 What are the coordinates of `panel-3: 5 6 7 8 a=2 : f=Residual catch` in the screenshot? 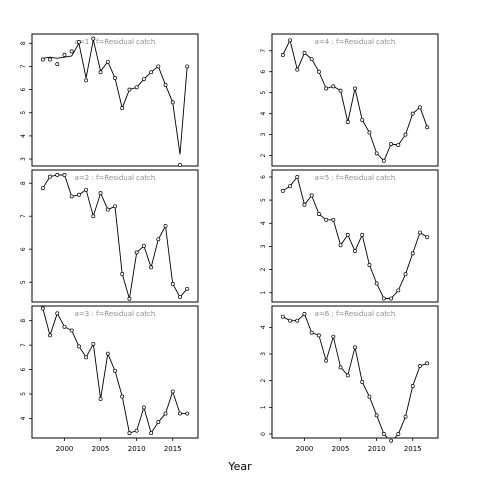 It's located at (109, 236).